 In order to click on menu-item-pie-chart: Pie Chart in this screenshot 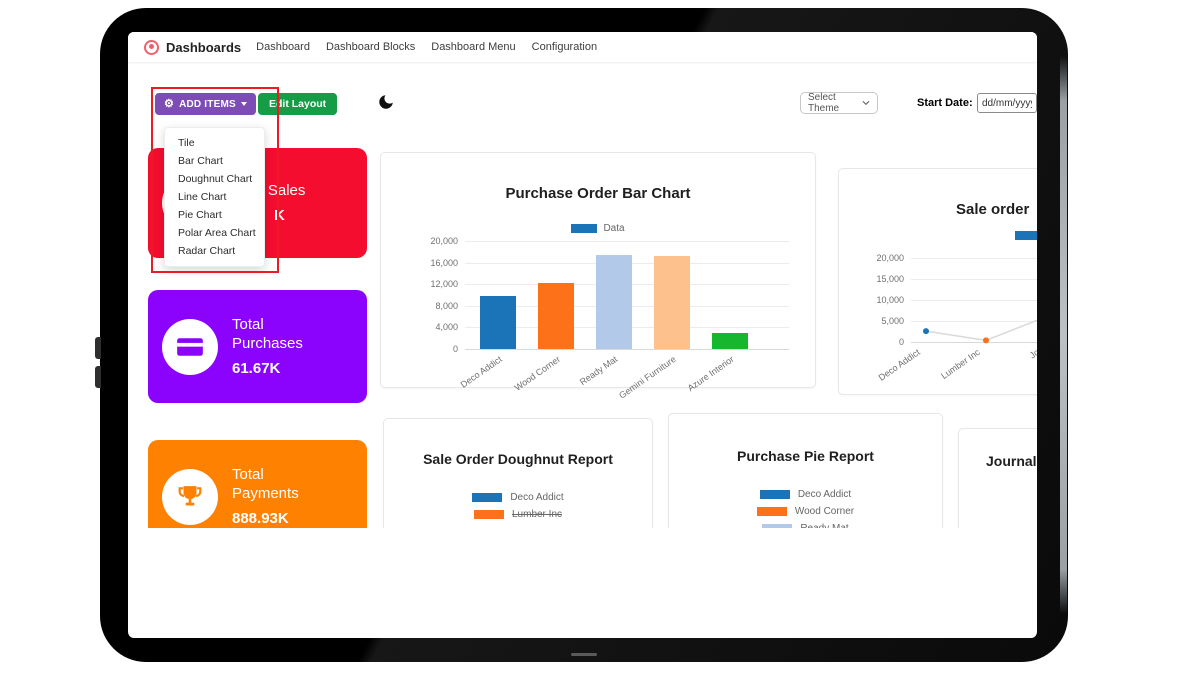, I will do `click(200, 215)`.